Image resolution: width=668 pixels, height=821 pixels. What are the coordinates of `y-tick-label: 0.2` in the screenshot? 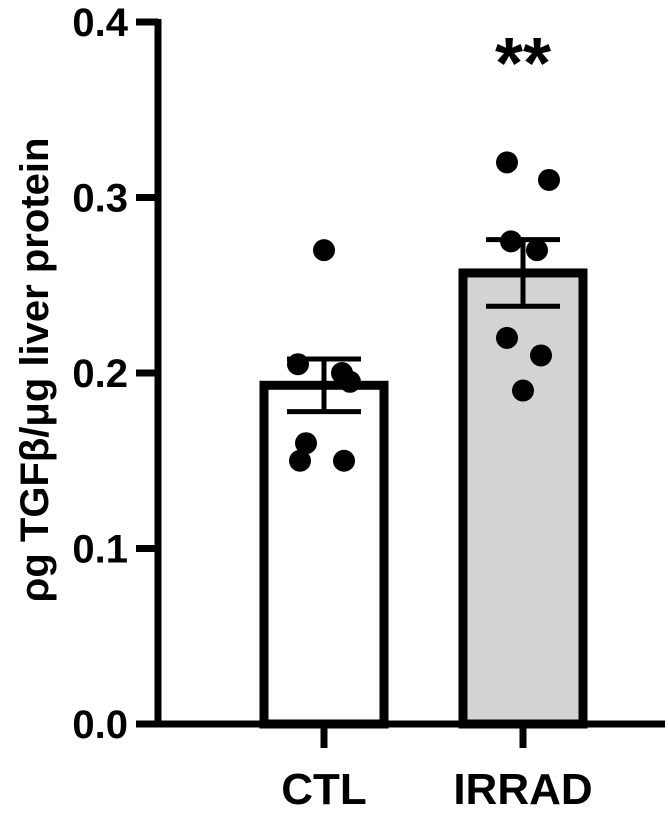 It's located at (100, 374).